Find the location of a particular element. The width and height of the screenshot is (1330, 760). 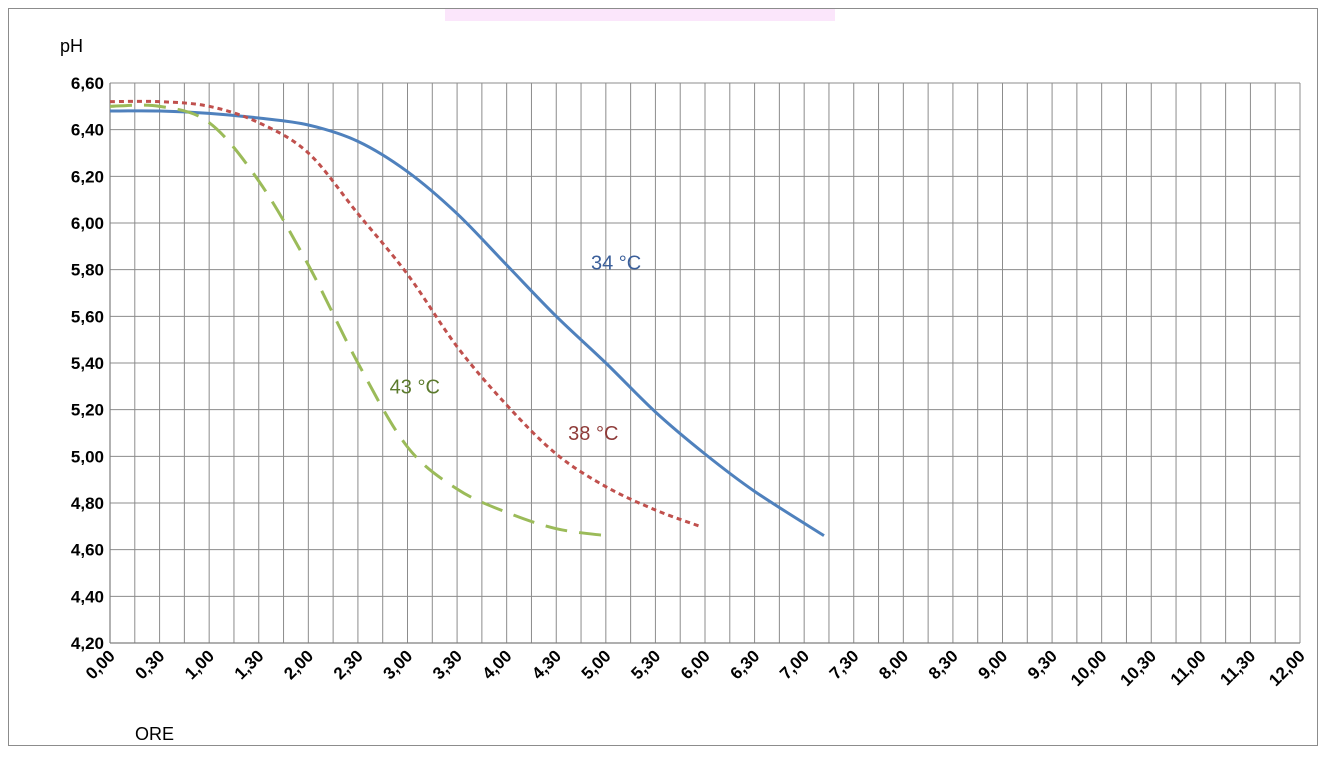

x-tick-label: 11,30 is located at coordinates (1237, 667).